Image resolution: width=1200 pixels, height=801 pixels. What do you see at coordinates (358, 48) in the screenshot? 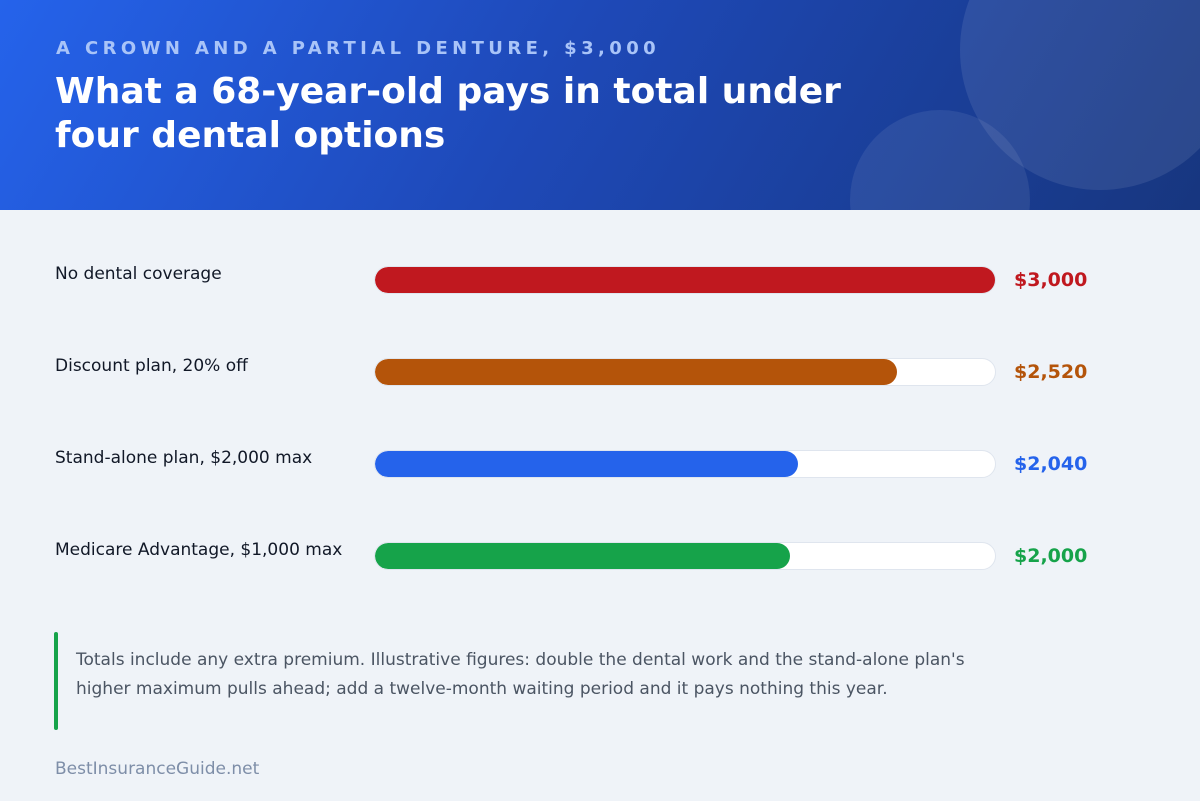
I see `kicker-text: A CROWN AND A PARTIAL DENTURE, $3,000` at bounding box center [358, 48].